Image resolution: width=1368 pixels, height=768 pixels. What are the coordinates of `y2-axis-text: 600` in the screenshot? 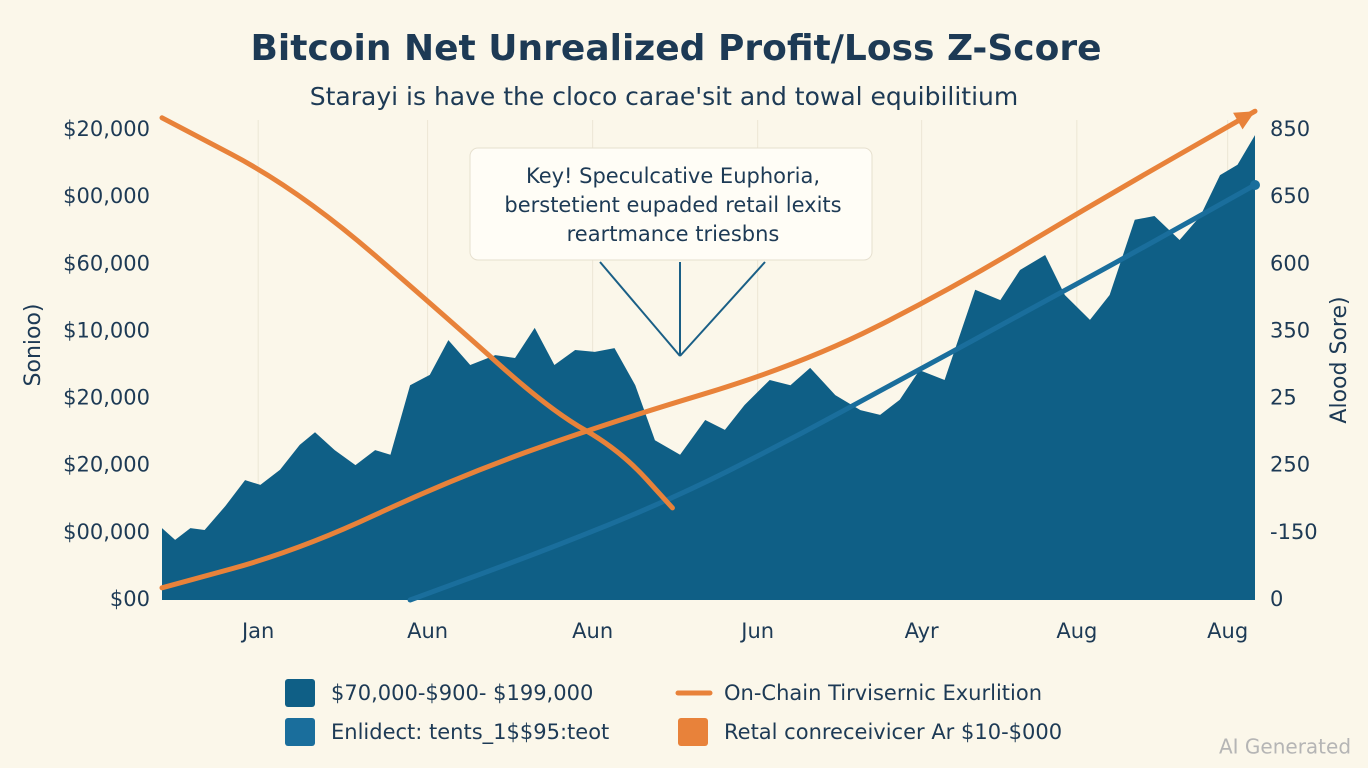 It's located at (1290, 263).